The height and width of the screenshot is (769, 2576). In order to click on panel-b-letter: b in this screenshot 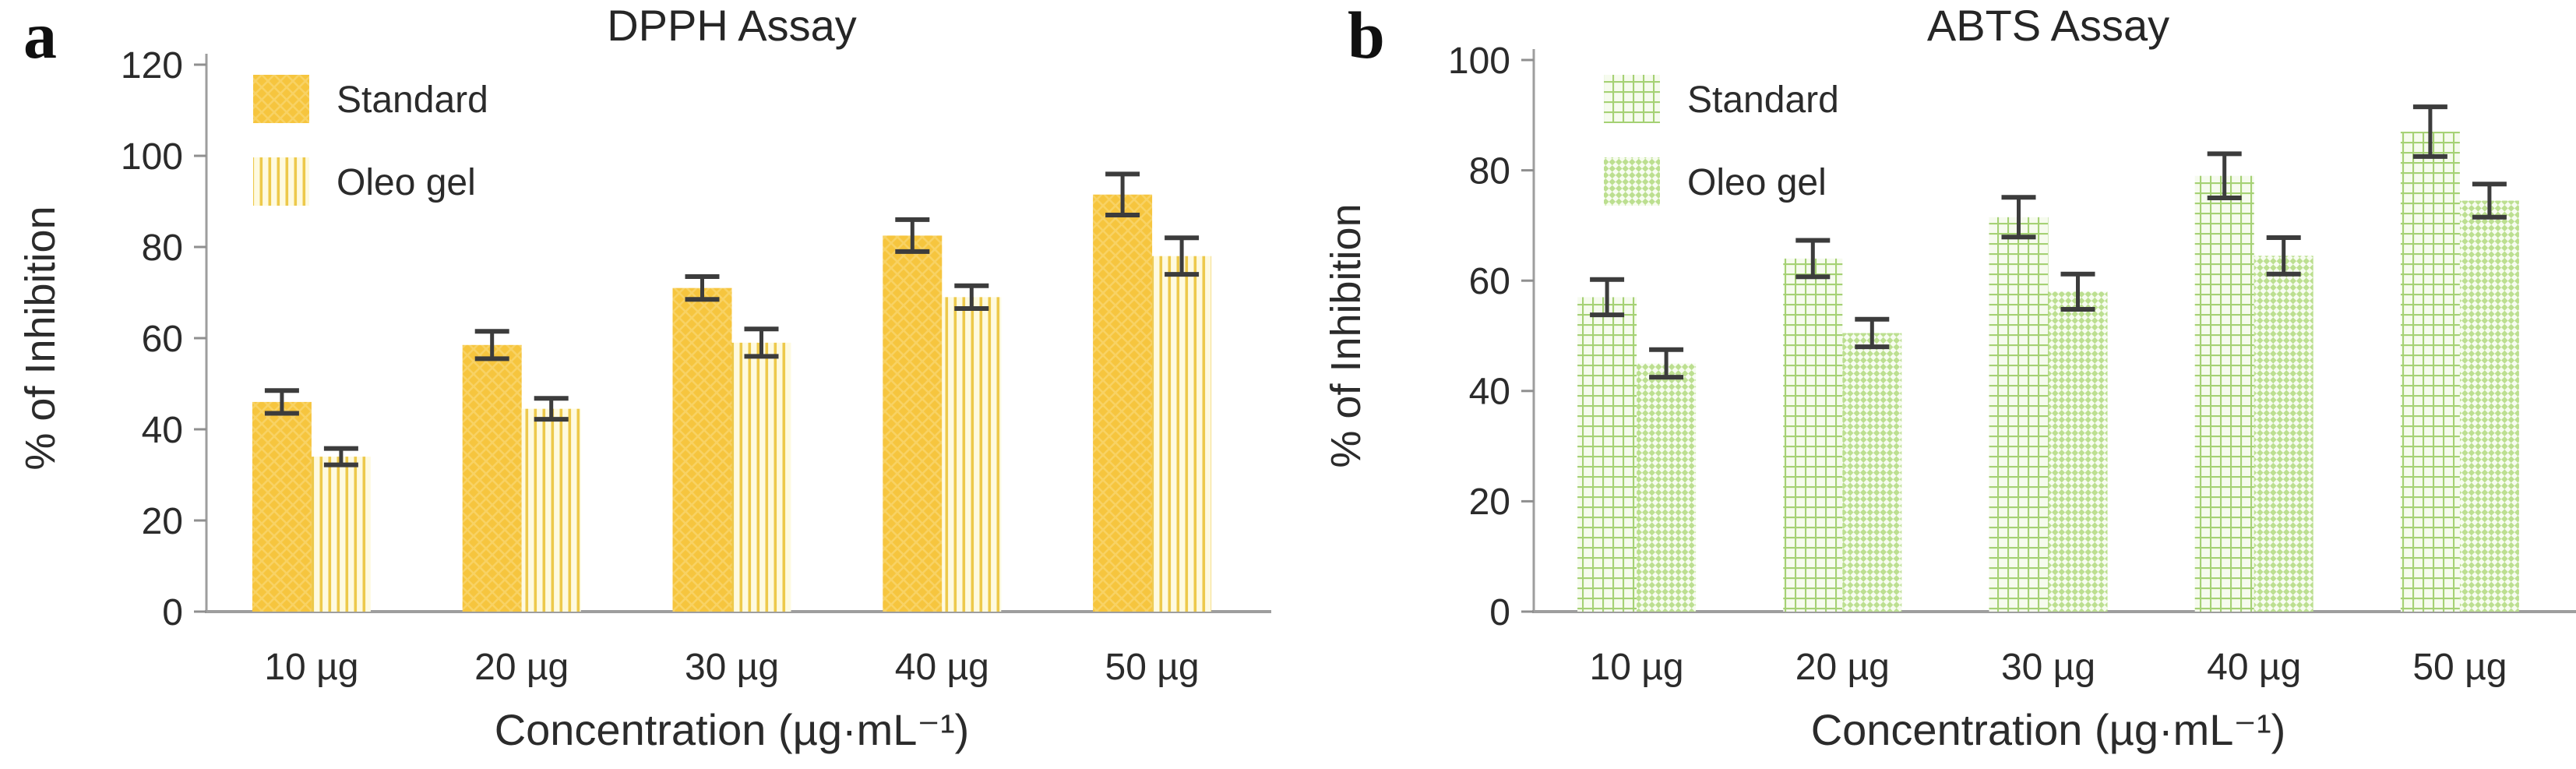, I will do `click(1367, 36)`.